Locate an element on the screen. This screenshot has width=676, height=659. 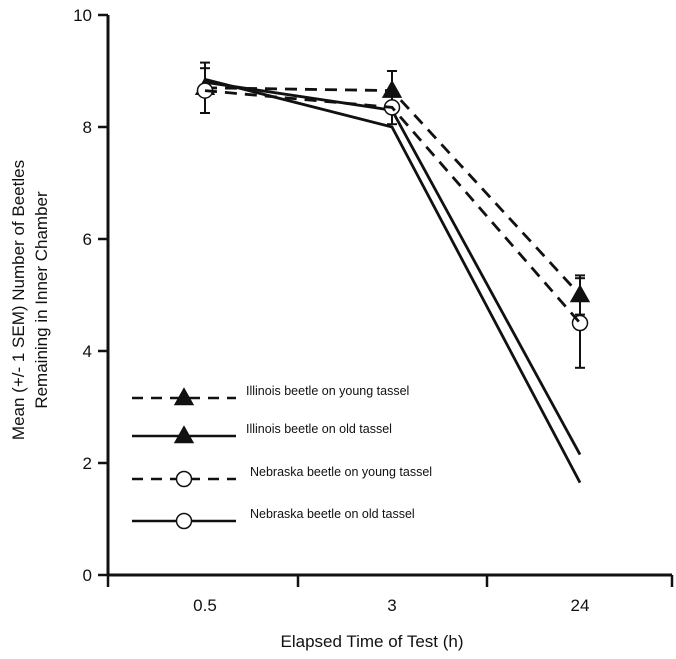
legend-item: Illinois beetle on young tassel is located at coordinates (270, 395).